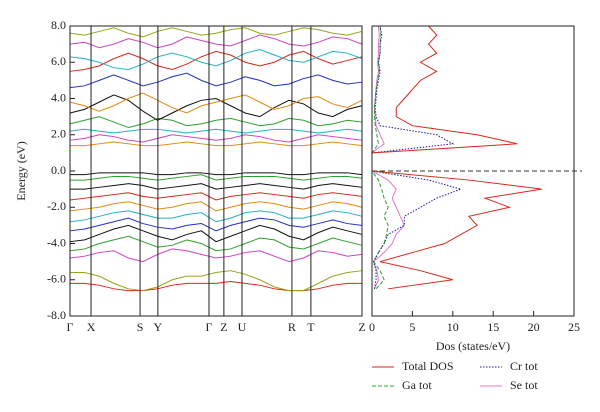 This screenshot has height=412, width=600. I want to click on legend-label: Ga tot, so click(417, 385).